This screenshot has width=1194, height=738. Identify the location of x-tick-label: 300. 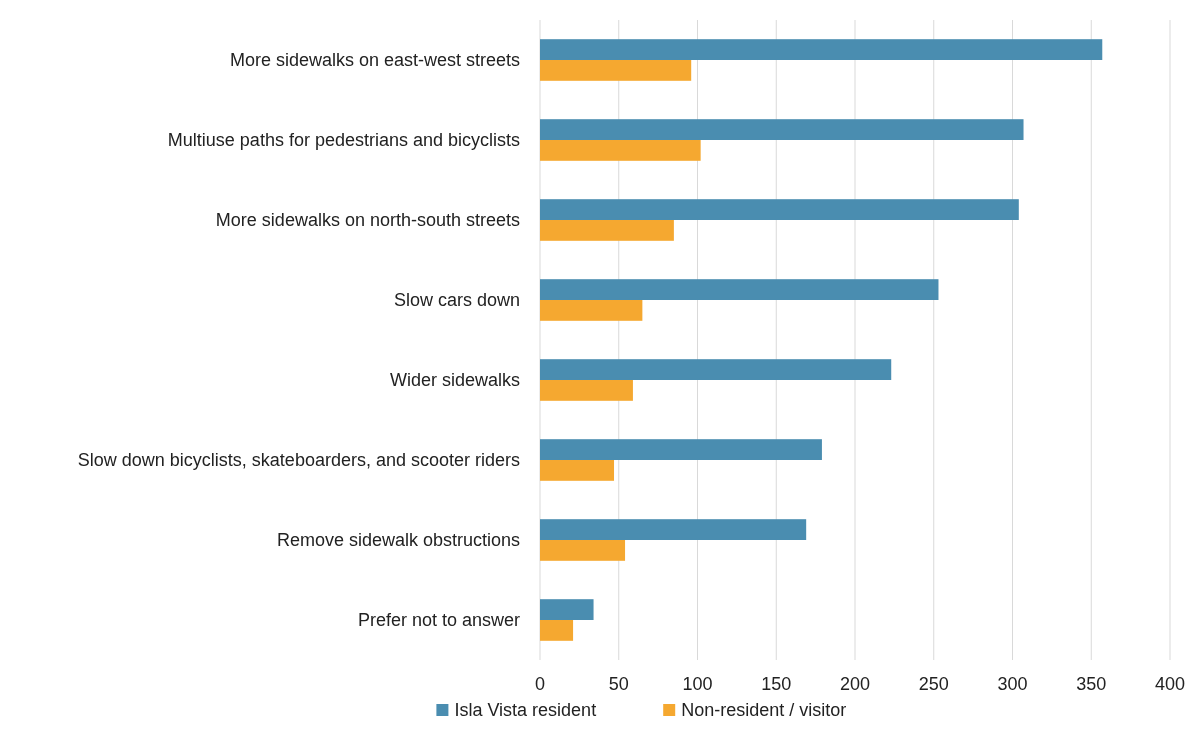
(1012, 684).